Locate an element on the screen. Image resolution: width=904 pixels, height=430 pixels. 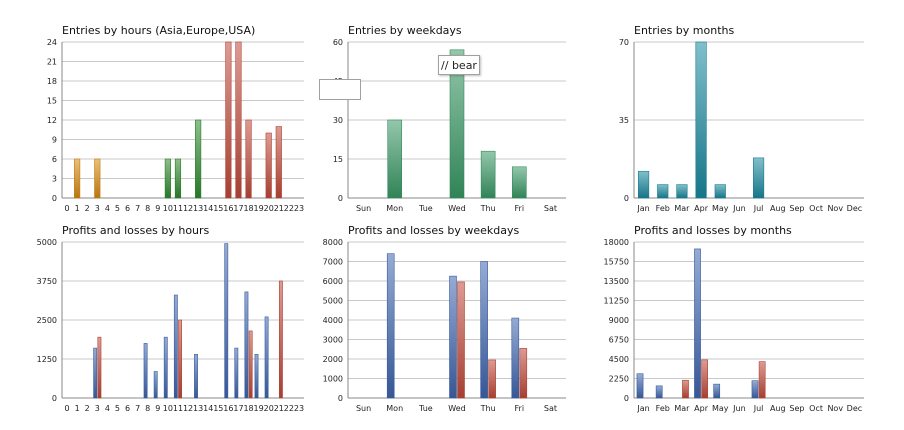
bar-pl-hours-11-Losses is located at coordinates (180, 359).